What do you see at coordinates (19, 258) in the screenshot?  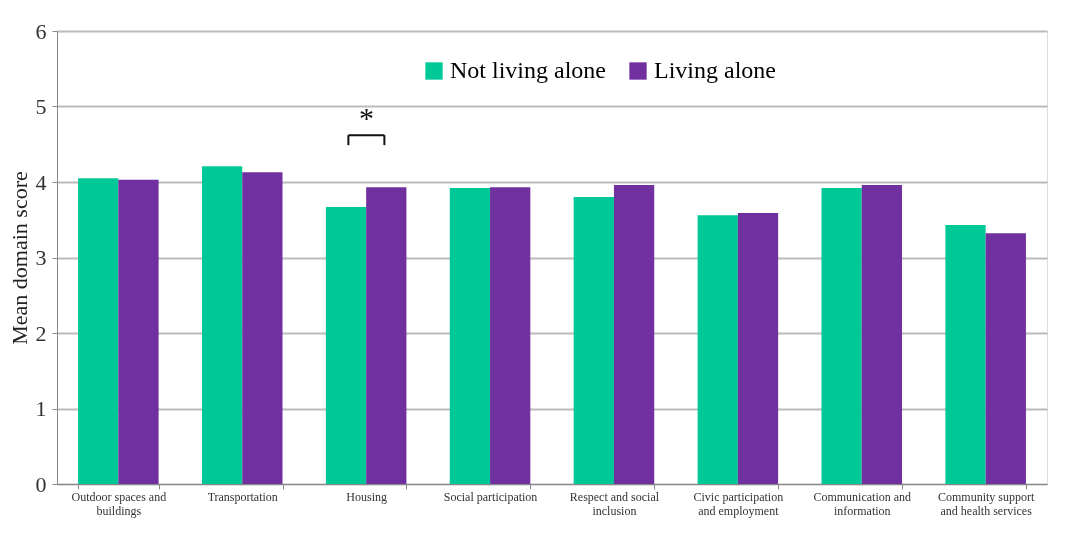 I see `y-axis-title: Mean domain score` at bounding box center [19, 258].